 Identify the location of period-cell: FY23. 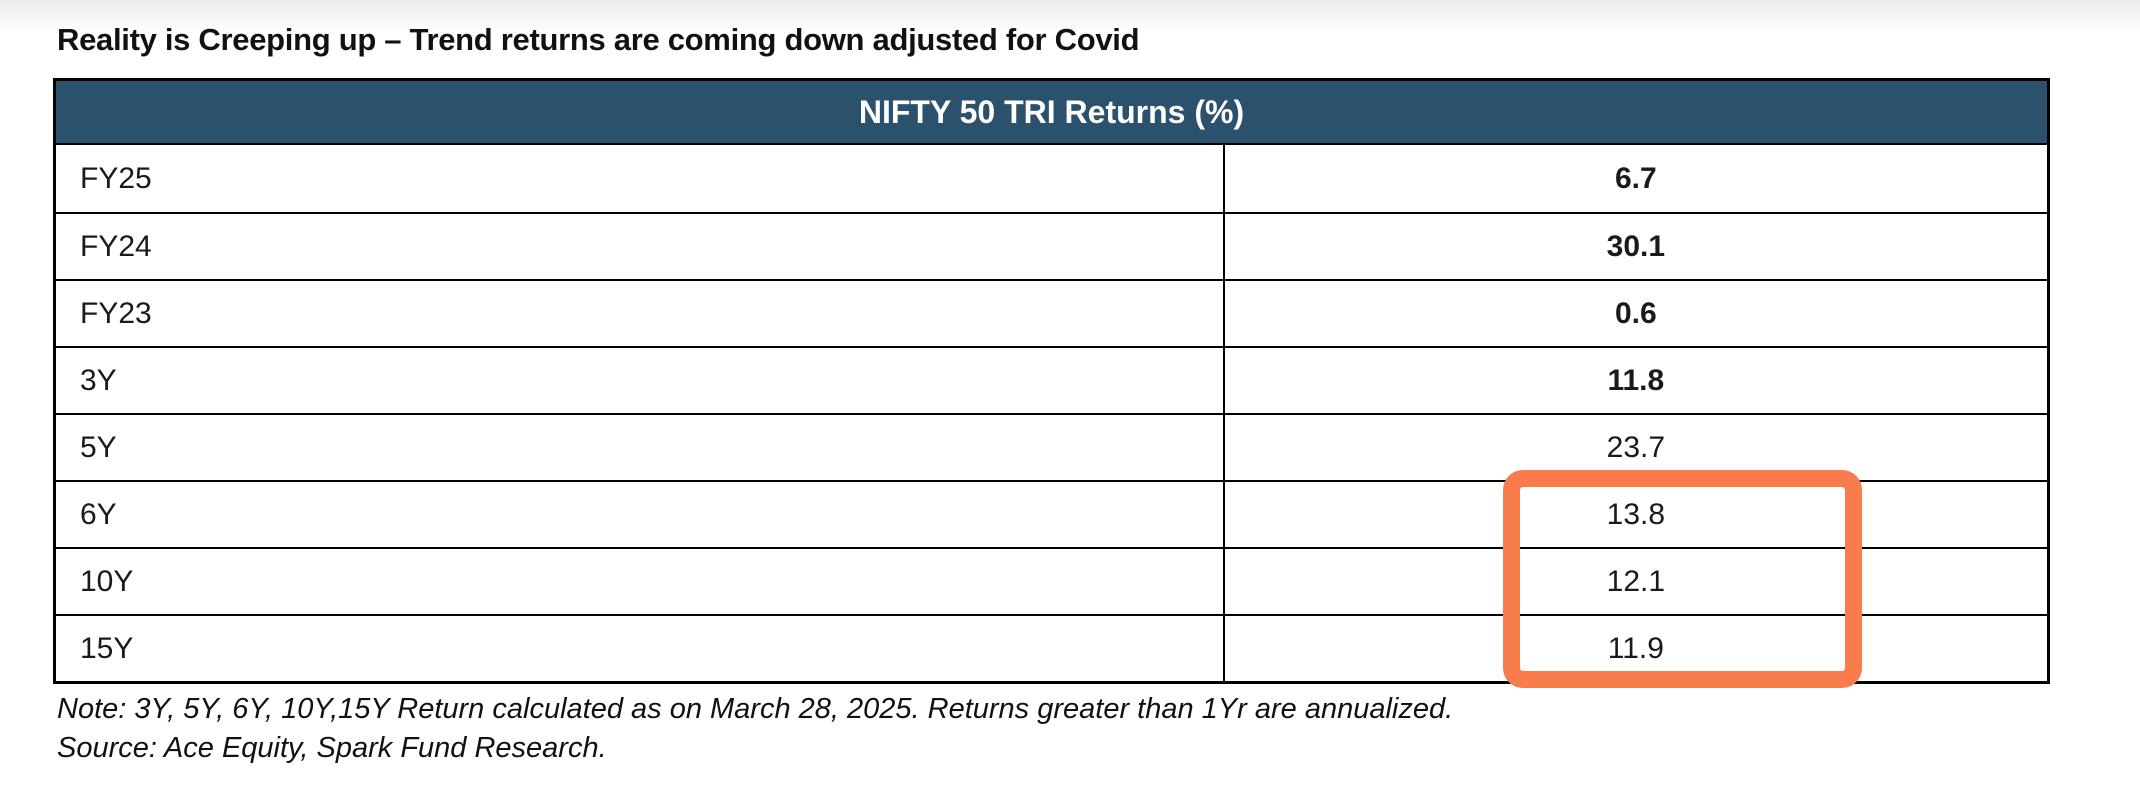
(640, 313).